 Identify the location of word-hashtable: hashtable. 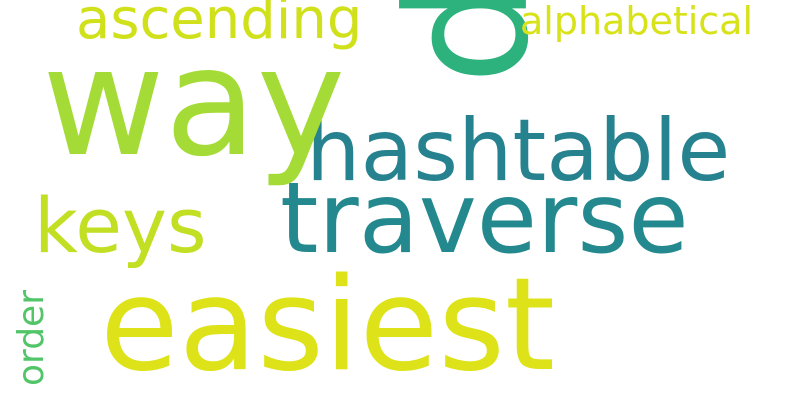
(518, 151).